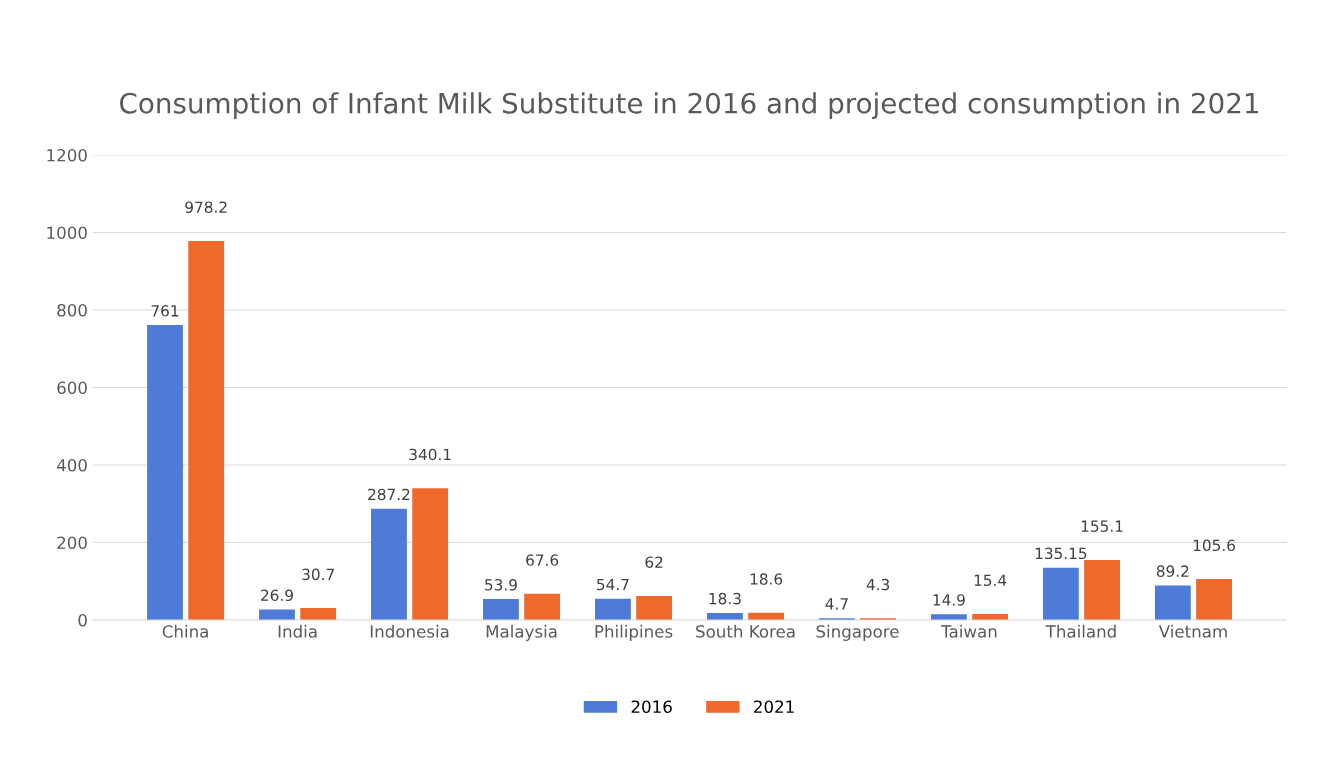 The width and height of the screenshot is (1326, 775). What do you see at coordinates (297, 631) in the screenshot?
I see `x-tick-label: India` at bounding box center [297, 631].